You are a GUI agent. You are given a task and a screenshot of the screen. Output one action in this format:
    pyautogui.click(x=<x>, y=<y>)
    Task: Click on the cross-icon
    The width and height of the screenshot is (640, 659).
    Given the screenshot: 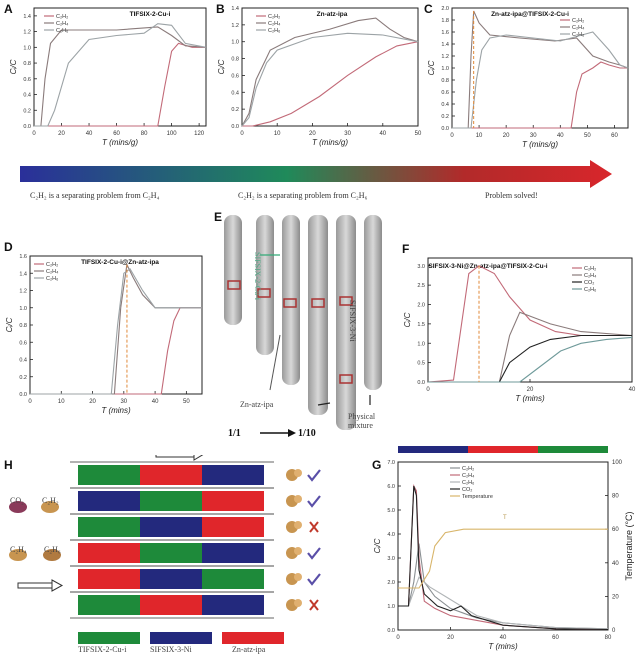 What is the action you would take?
    pyautogui.click(x=314, y=605)
    